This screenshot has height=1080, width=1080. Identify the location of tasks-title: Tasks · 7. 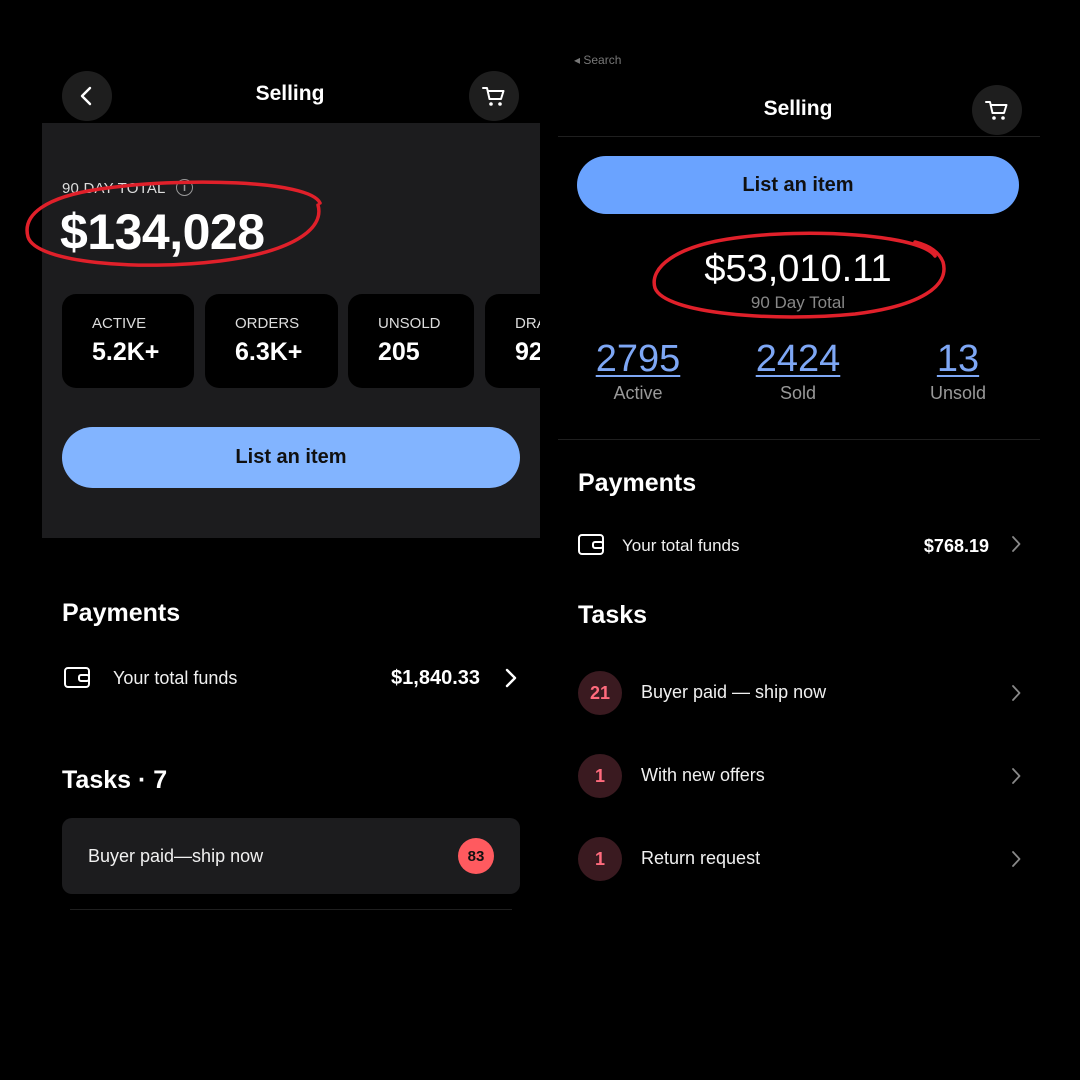
(115, 780).